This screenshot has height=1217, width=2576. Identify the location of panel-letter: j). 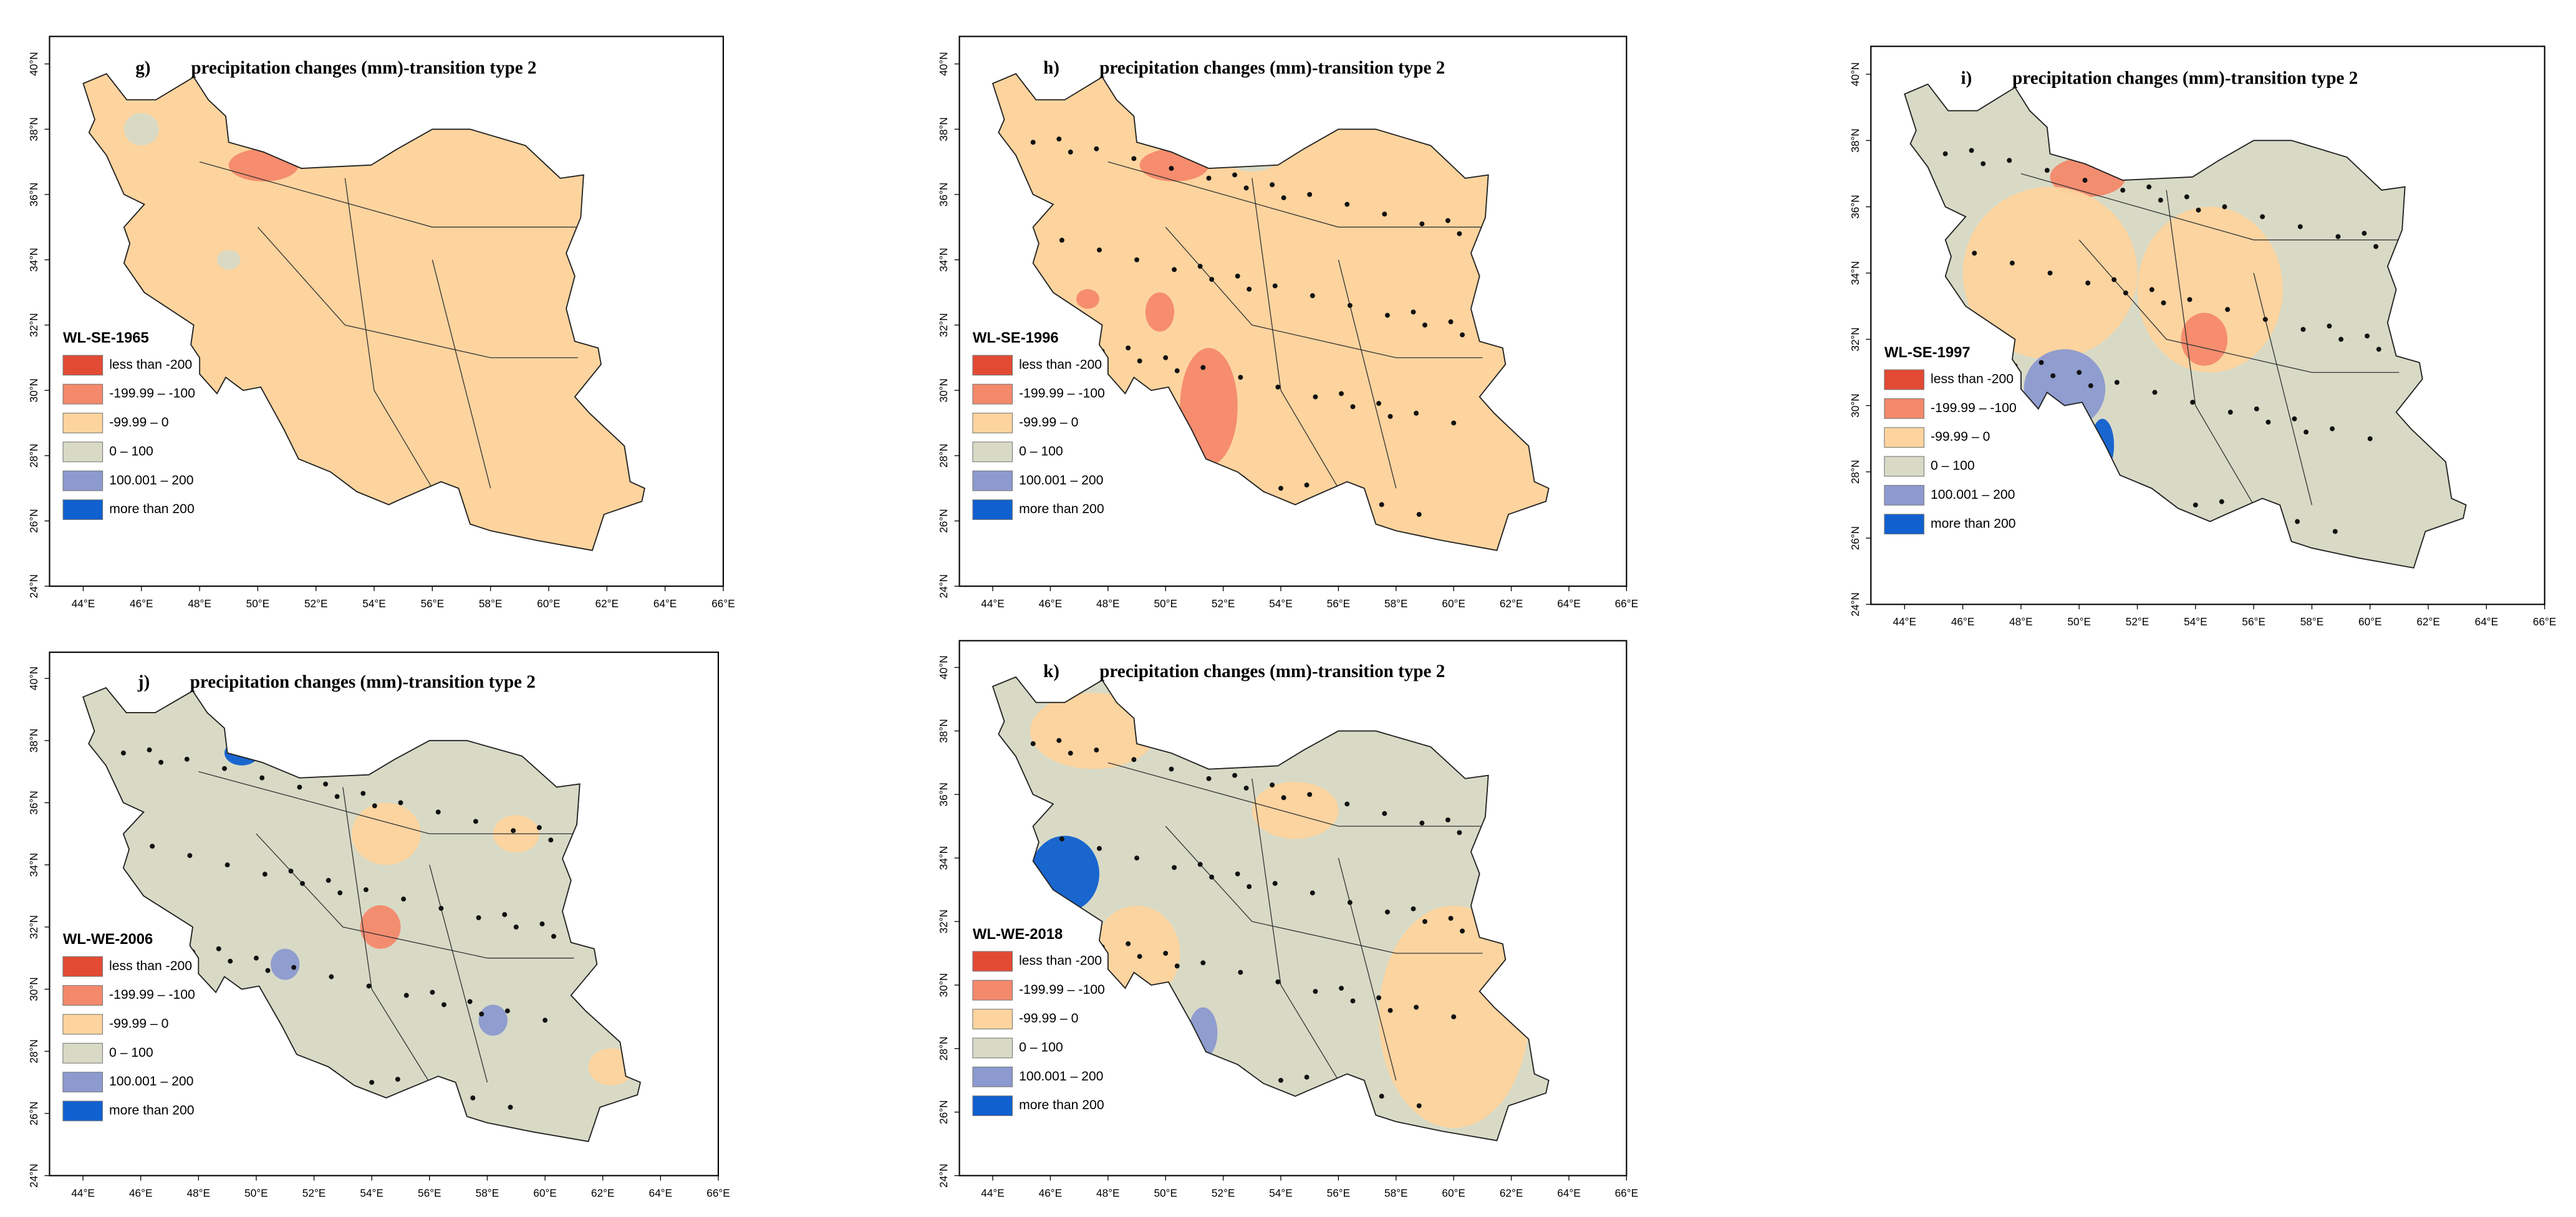
(143, 682).